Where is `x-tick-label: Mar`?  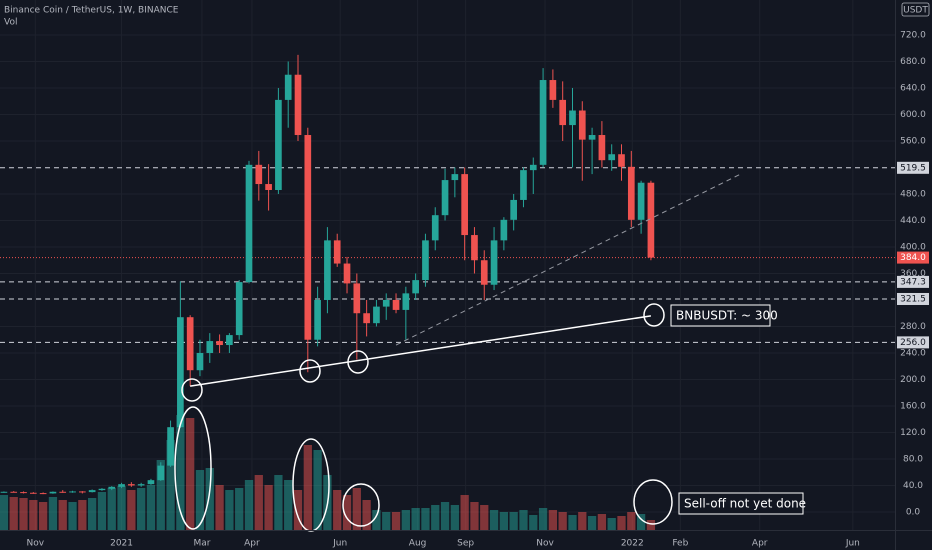 x-tick-label: Mar is located at coordinates (201, 544).